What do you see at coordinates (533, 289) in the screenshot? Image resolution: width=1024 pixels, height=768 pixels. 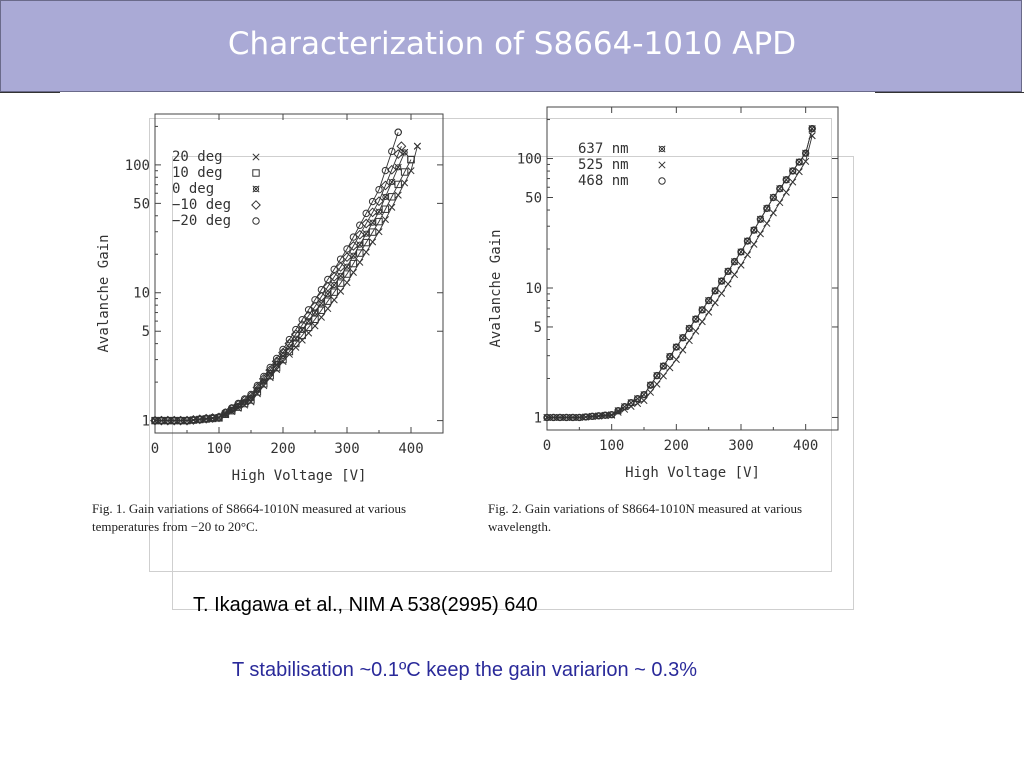 I see `y-tick-label: 10` at bounding box center [533, 289].